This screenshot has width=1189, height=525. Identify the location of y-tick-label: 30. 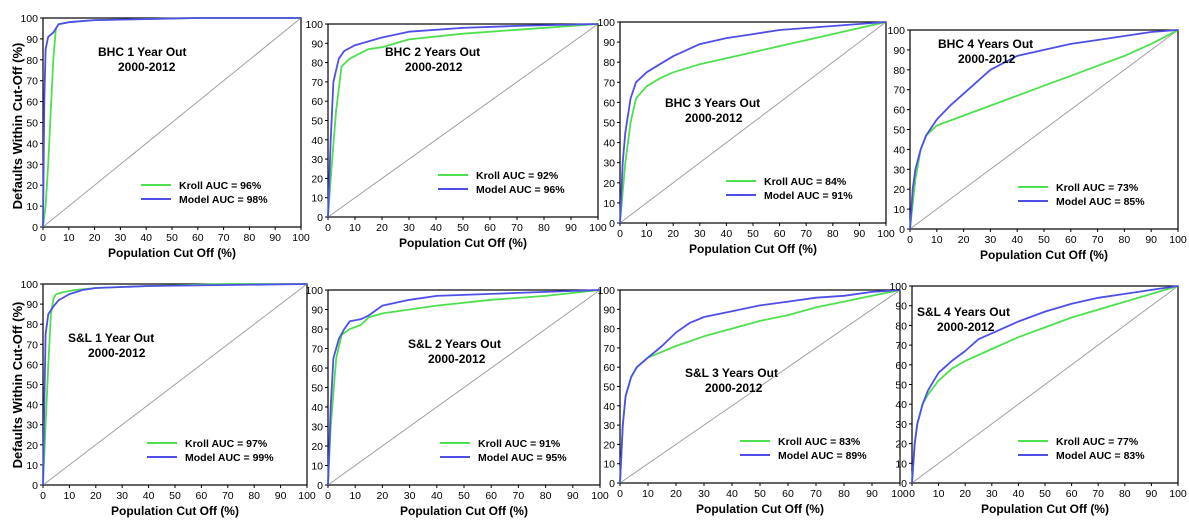
(317, 160).